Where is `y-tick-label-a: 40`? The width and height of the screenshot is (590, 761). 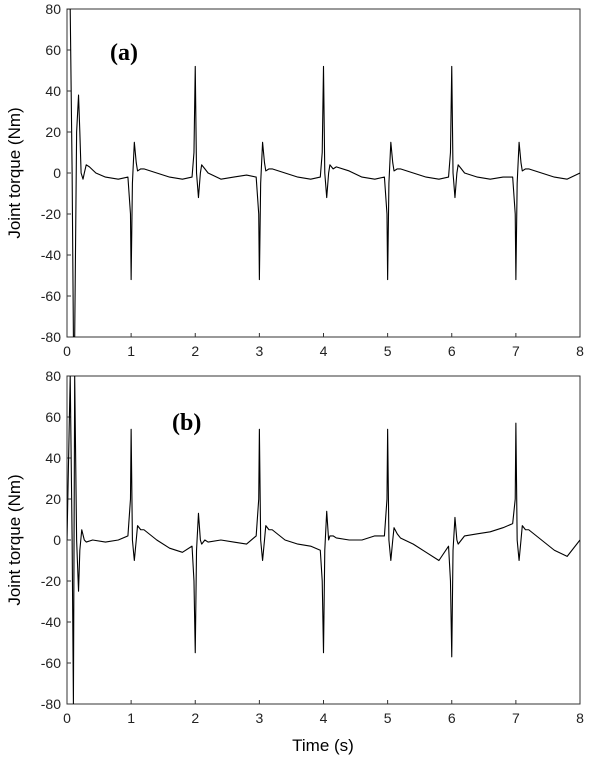 y-tick-label-a: 40 is located at coordinates (53, 91).